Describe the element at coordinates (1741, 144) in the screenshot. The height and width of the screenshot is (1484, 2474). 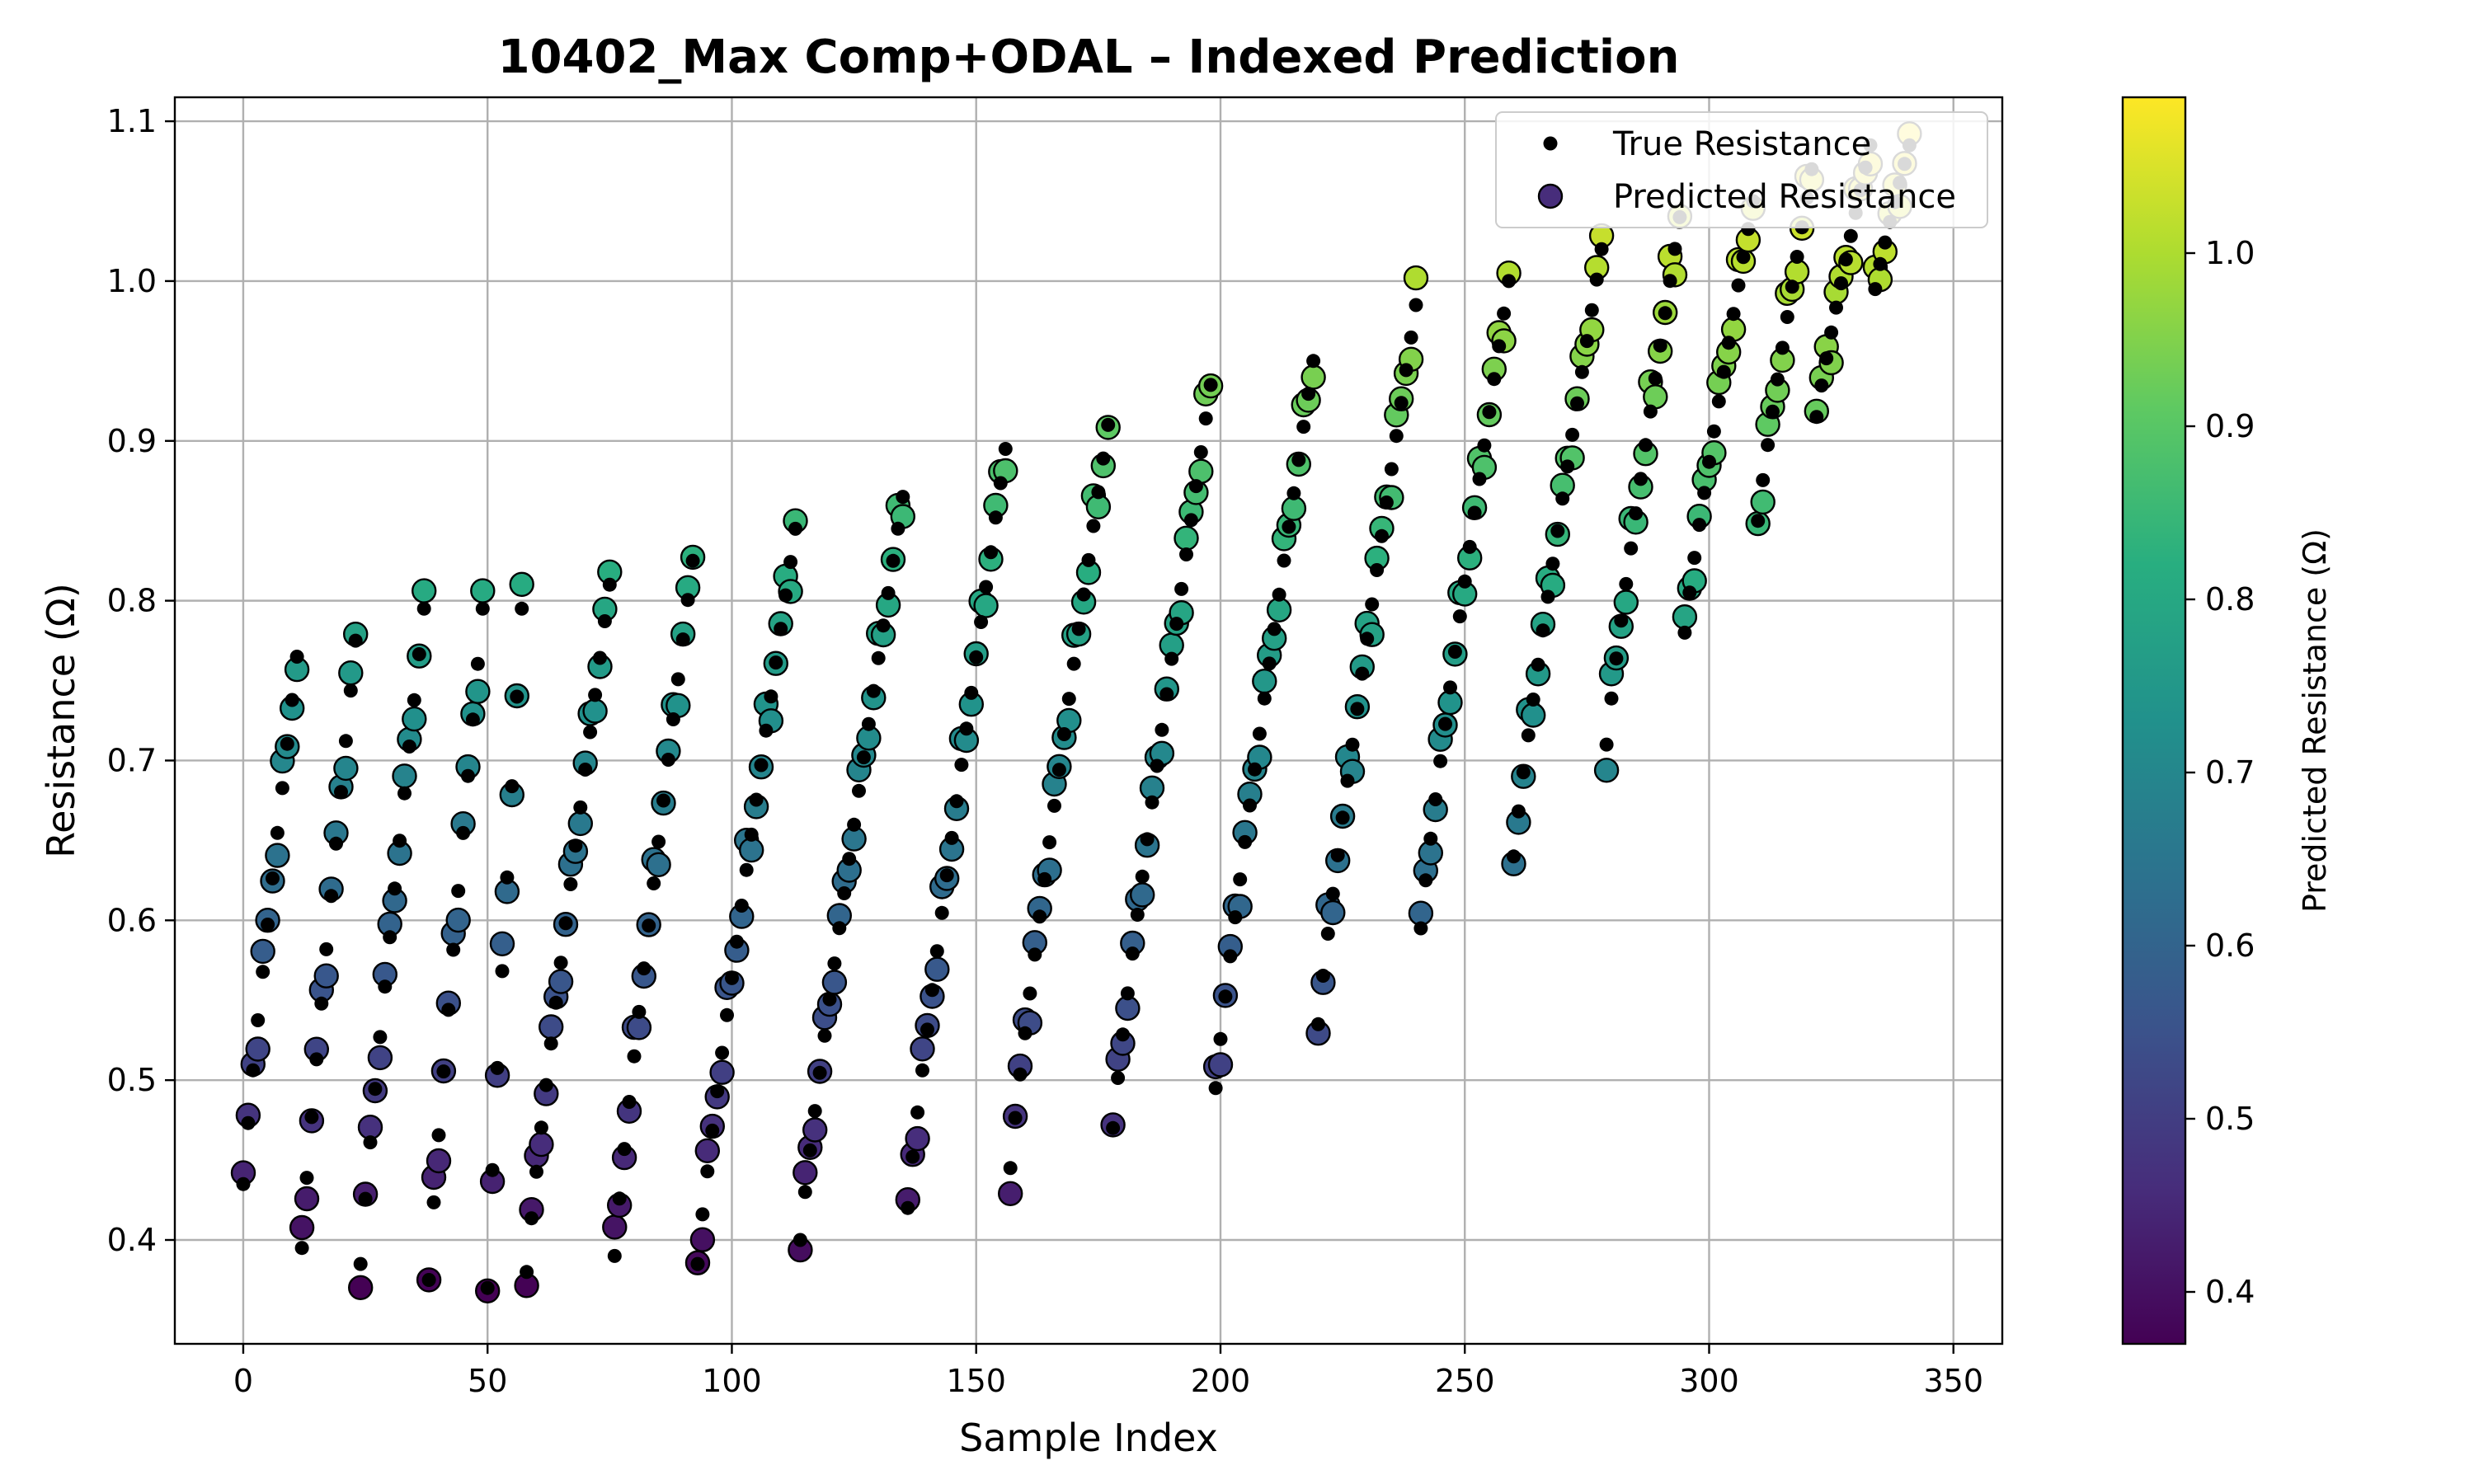
I see `legend-true-label: True Resistance` at that location.